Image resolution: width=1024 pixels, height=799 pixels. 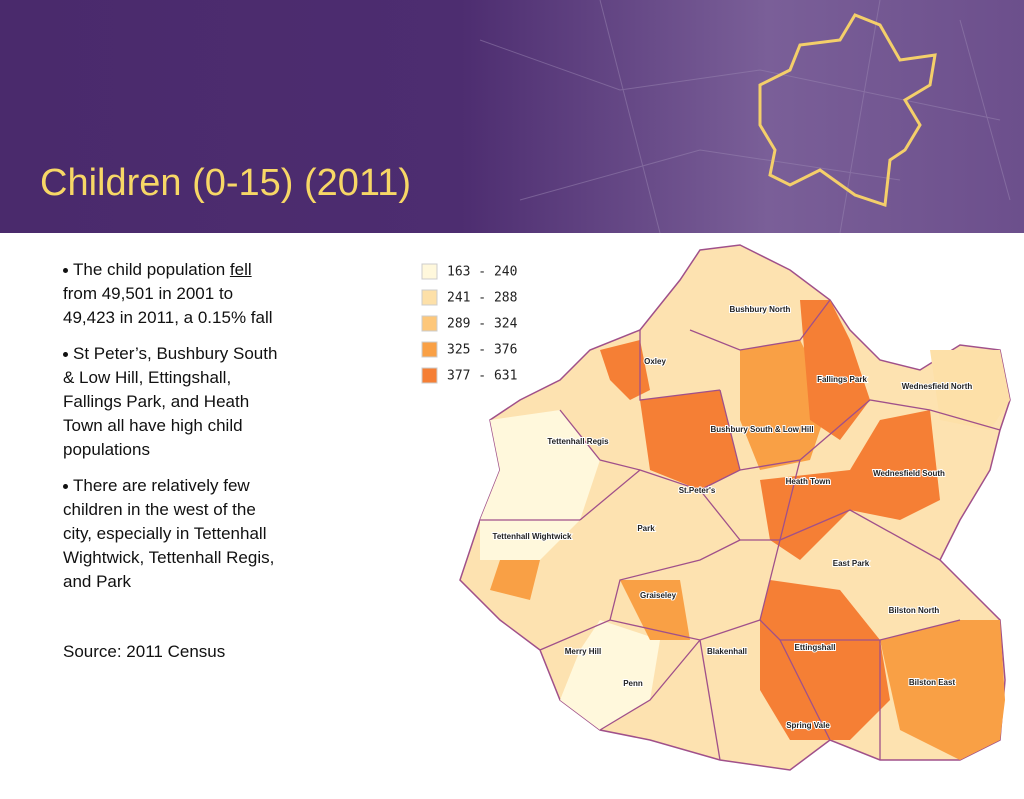 What do you see at coordinates (532, 536) in the screenshot?
I see `ward-label: Tettenhall Wightwick` at bounding box center [532, 536].